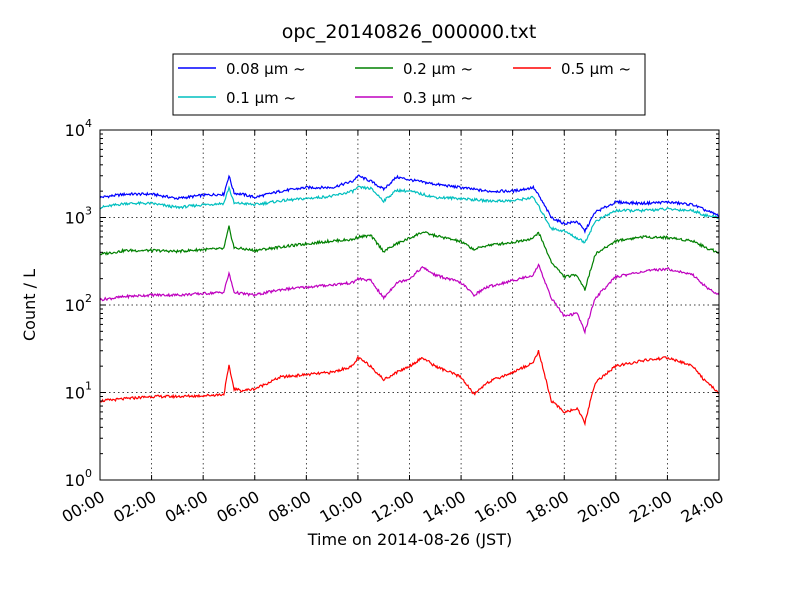 The width and height of the screenshot is (800, 600). What do you see at coordinates (340, 507) in the screenshot?
I see `x-tick-label: 10:00` at bounding box center [340, 507].